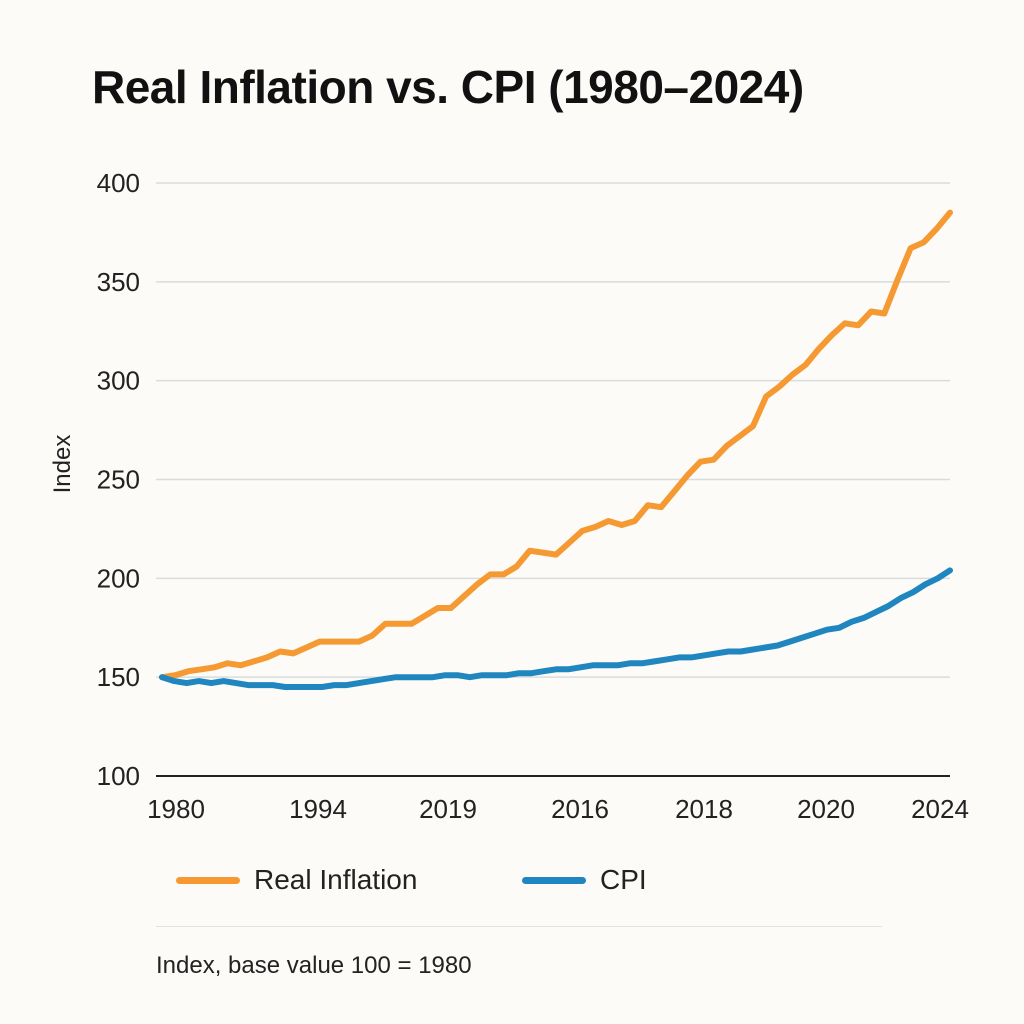 This screenshot has width=1024, height=1024. What do you see at coordinates (448, 87) in the screenshot?
I see `chart-title: Real Inflation vs. CPI (1980–2024)` at bounding box center [448, 87].